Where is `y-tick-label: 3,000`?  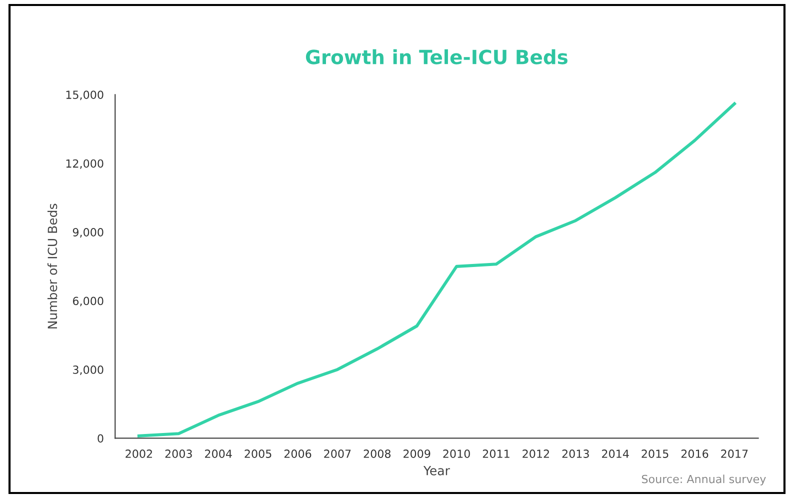
y-tick-label: 3,000 is located at coordinates (88, 370).